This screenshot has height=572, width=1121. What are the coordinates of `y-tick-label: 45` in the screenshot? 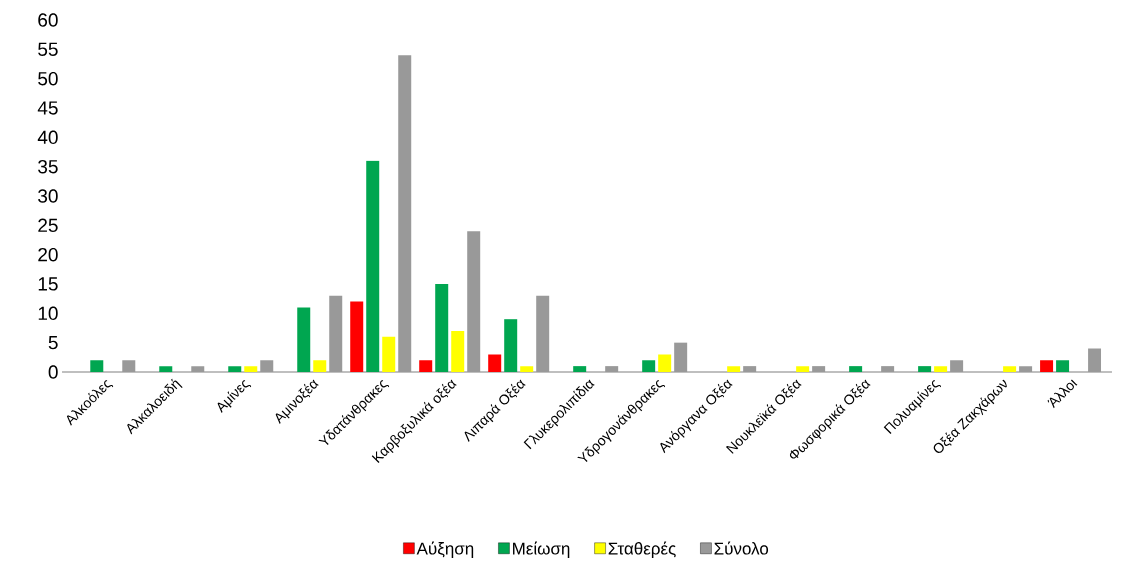 It's located at (47, 108).